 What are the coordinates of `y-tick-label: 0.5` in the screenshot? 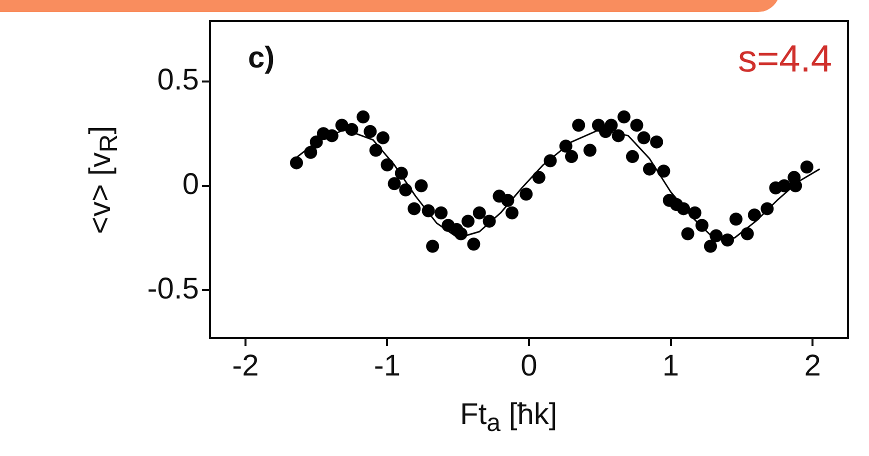 It's located at (178, 80).